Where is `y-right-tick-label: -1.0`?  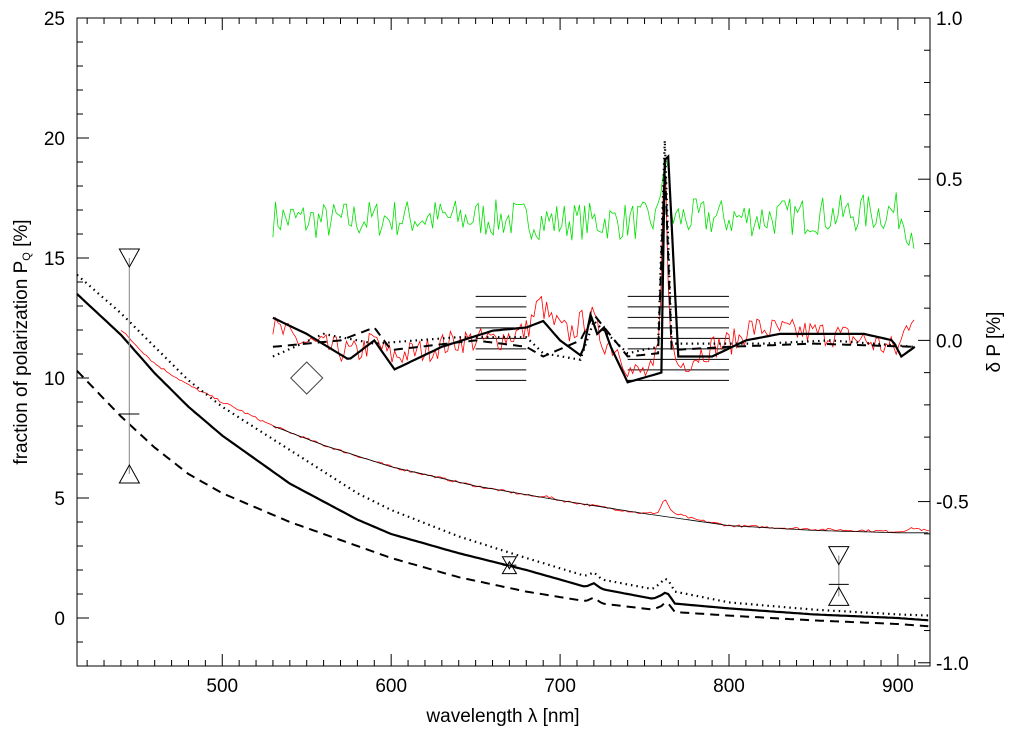 y-right-tick-label: -1.0 is located at coordinates (952, 664).